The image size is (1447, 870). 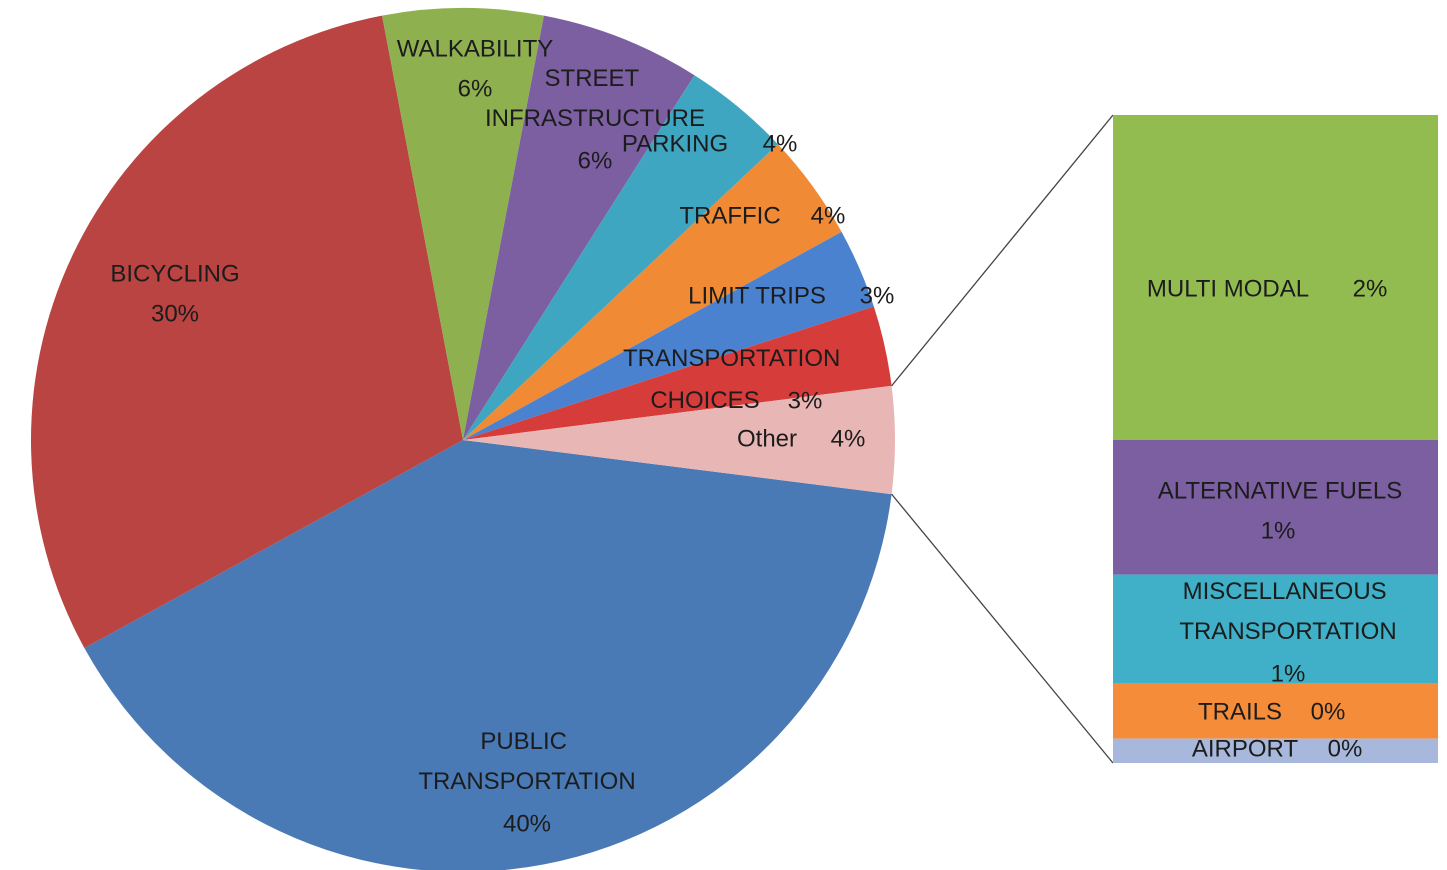 I want to click on slice-label: LIMIT TRIPS, so click(x=757, y=295).